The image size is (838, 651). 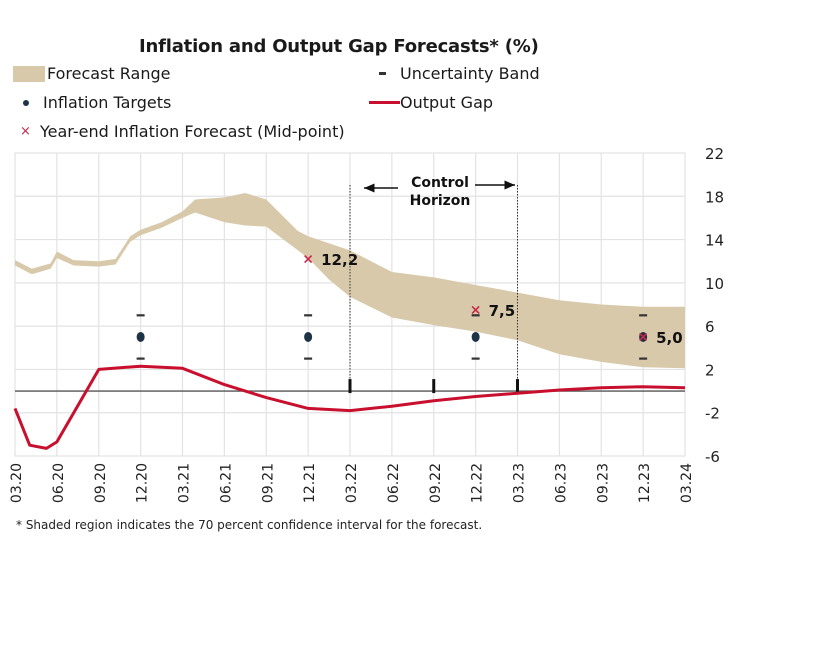 I want to click on x-tick-label: 12.22, so click(x=478, y=483).